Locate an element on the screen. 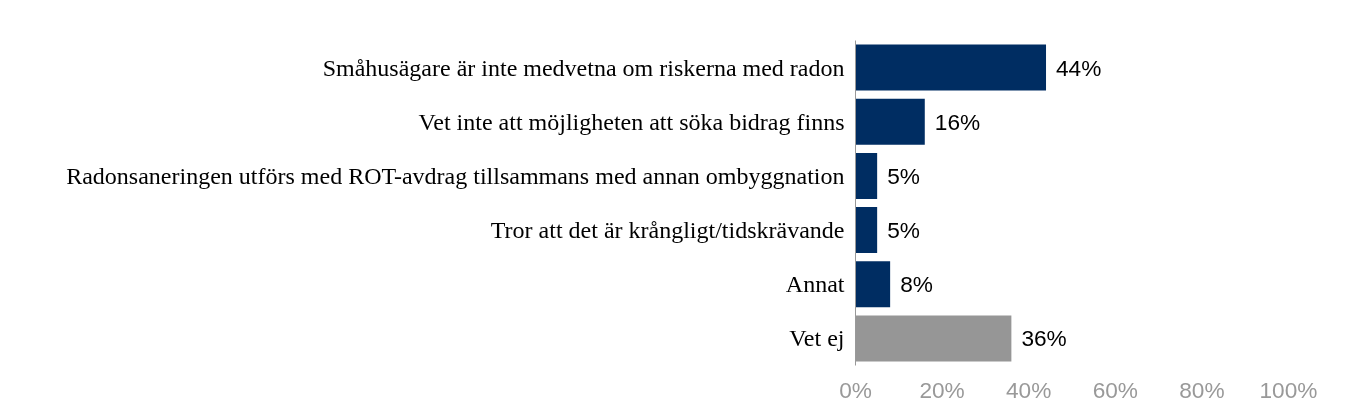  y-tick-label: Tror att det är krångligt/tidskrävande is located at coordinates (667, 230).